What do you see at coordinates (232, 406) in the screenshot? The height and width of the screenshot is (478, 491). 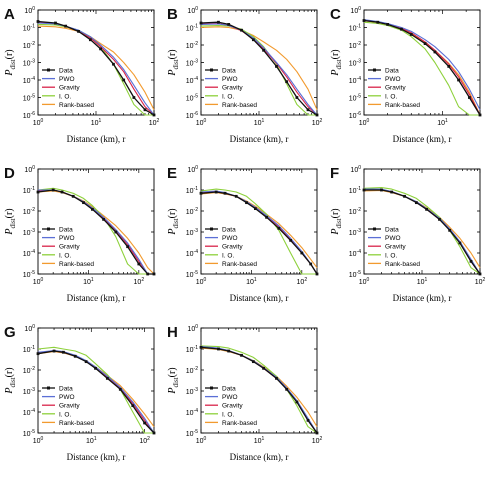 I see `legend-label: Gravity` at bounding box center [232, 406].